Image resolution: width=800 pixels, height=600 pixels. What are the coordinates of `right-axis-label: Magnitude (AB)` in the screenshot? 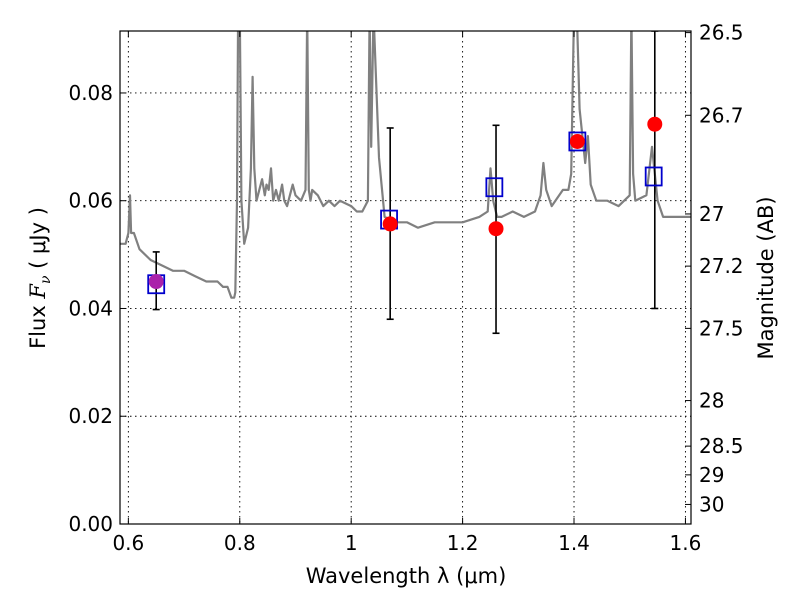 It's located at (766, 277).